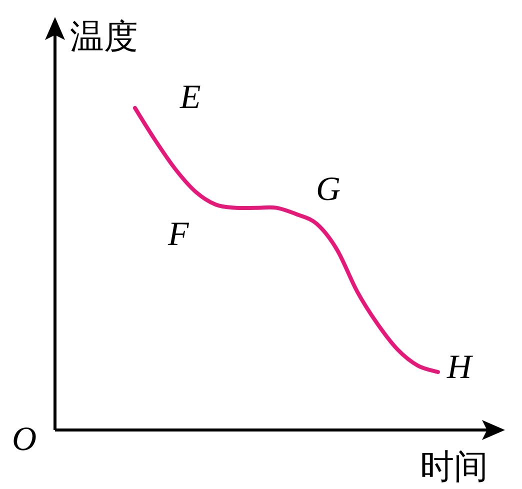 This screenshot has width=522, height=489. I want to click on annotation: H, so click(460, 367).